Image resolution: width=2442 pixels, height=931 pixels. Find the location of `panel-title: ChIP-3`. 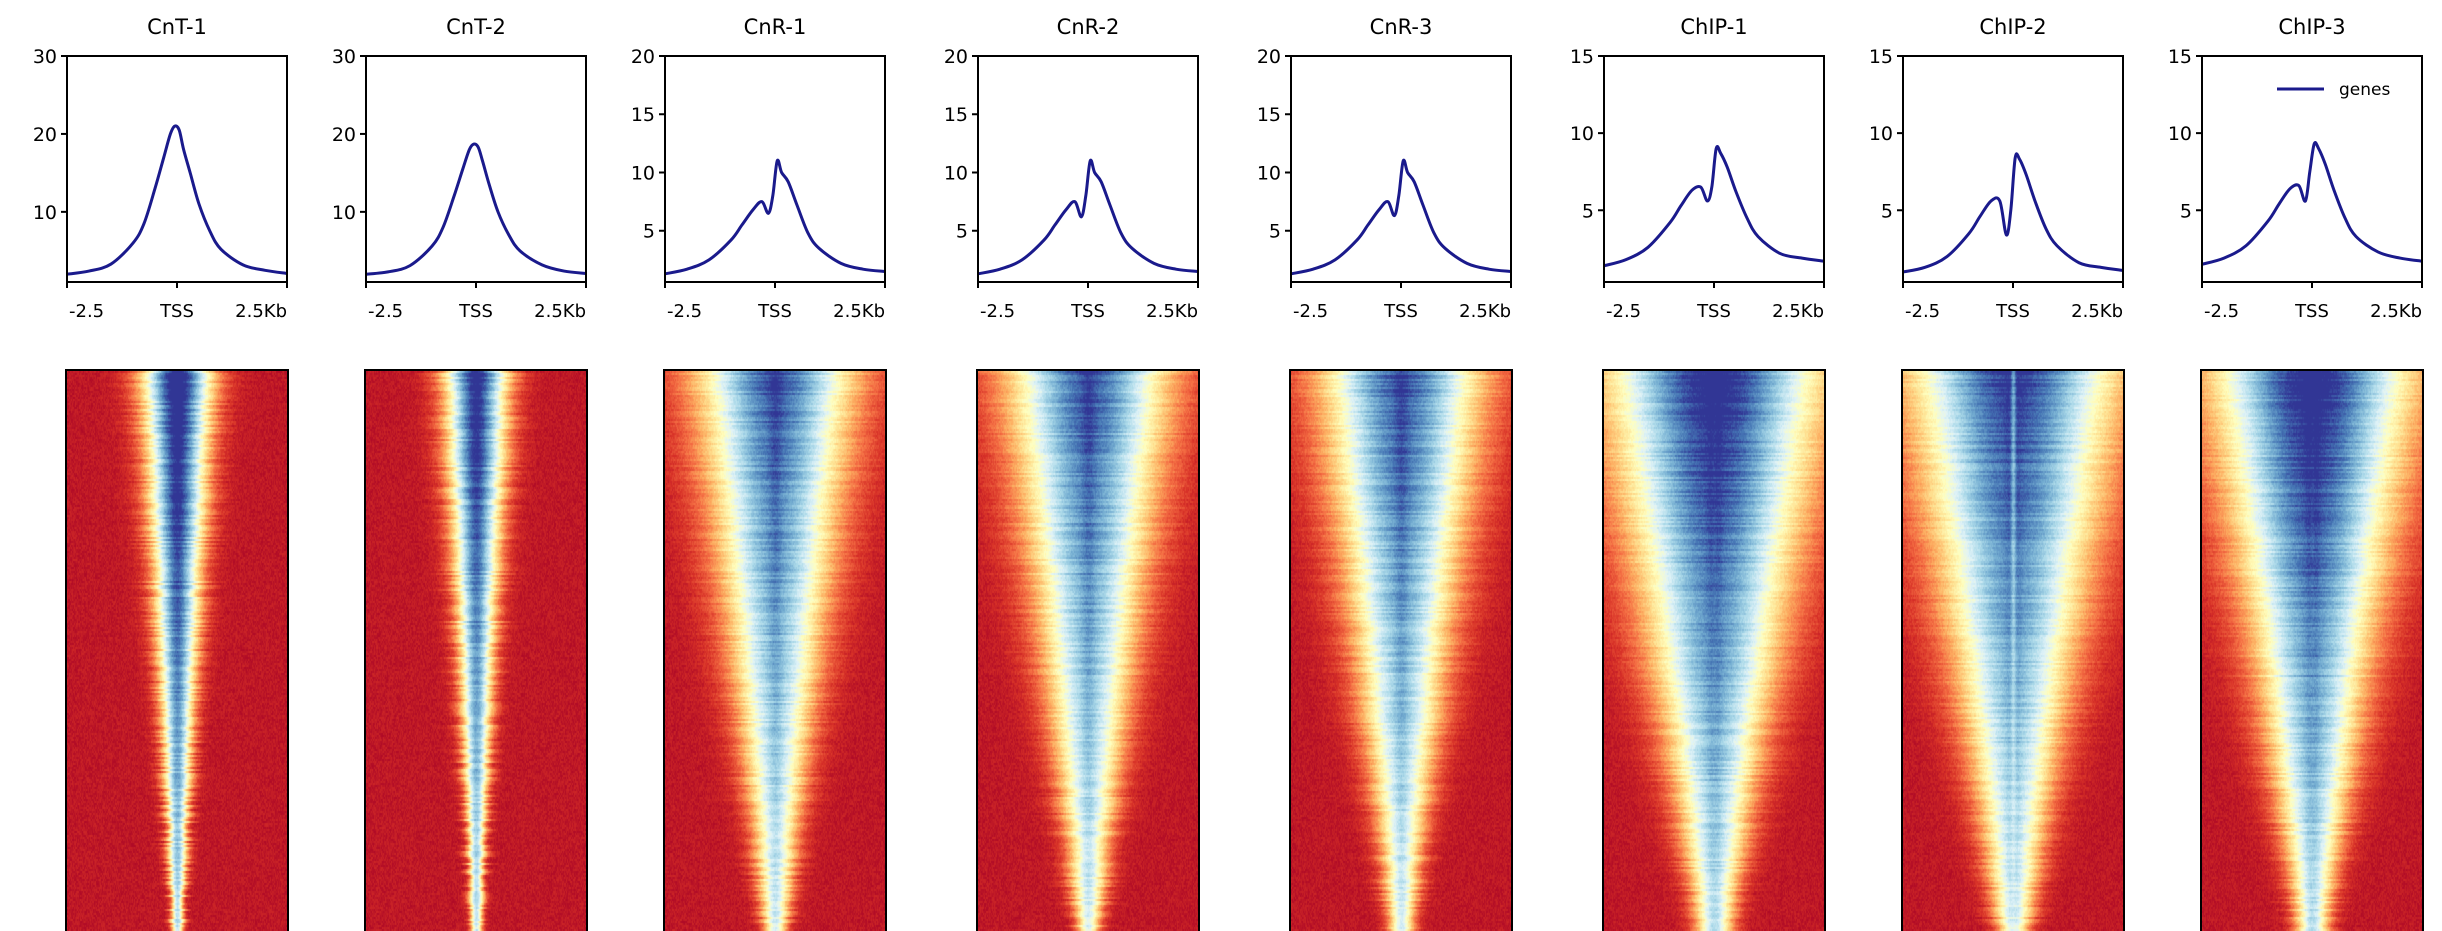

panel-title: ChIP-3 is located at coordinates (2311, 27).